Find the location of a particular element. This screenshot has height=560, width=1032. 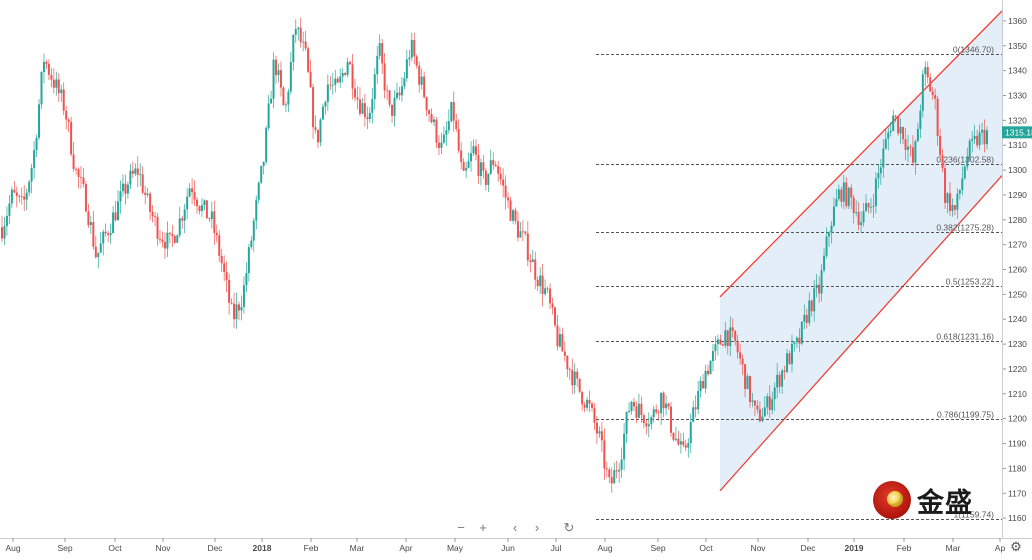

fib-level-label: 0(1346.70) is located at coordinates (973, 50).